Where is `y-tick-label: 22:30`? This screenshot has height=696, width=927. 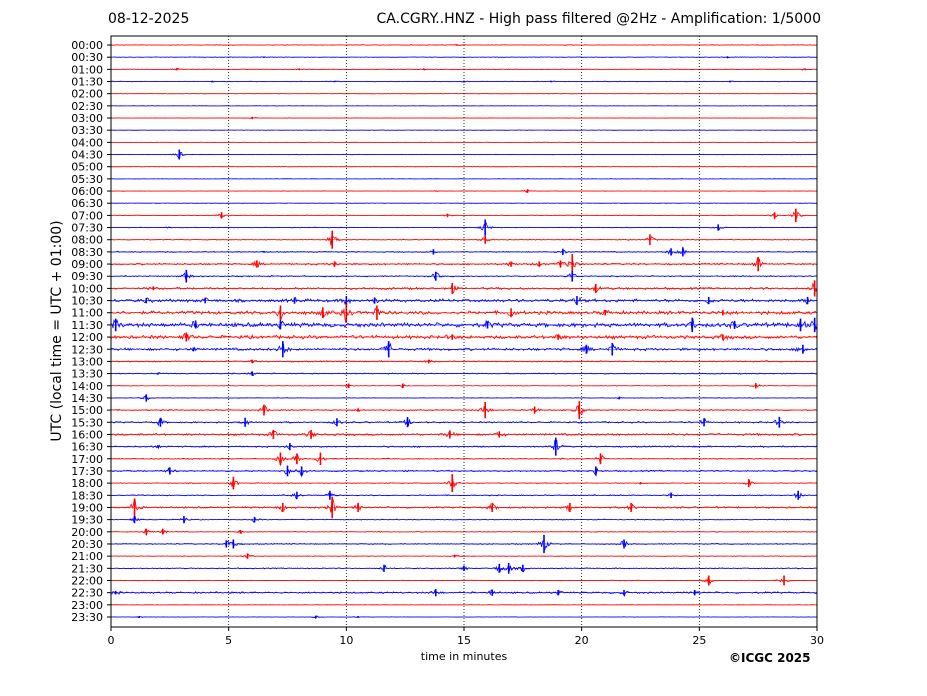 y-tick-label: 22:30 is located at coordinates (87, 593).